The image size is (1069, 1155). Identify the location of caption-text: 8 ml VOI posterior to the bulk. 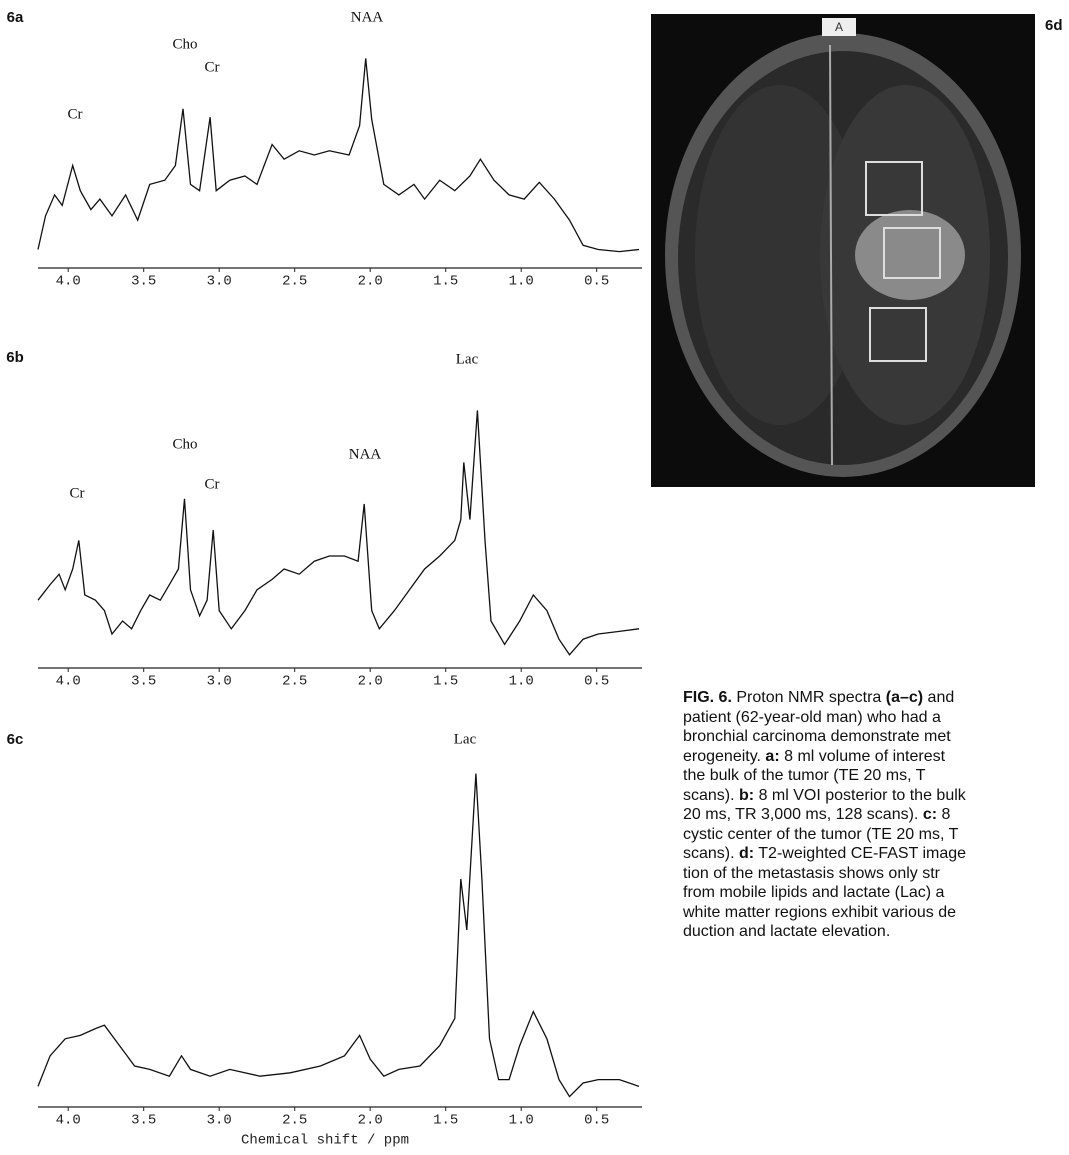
(860, 795).